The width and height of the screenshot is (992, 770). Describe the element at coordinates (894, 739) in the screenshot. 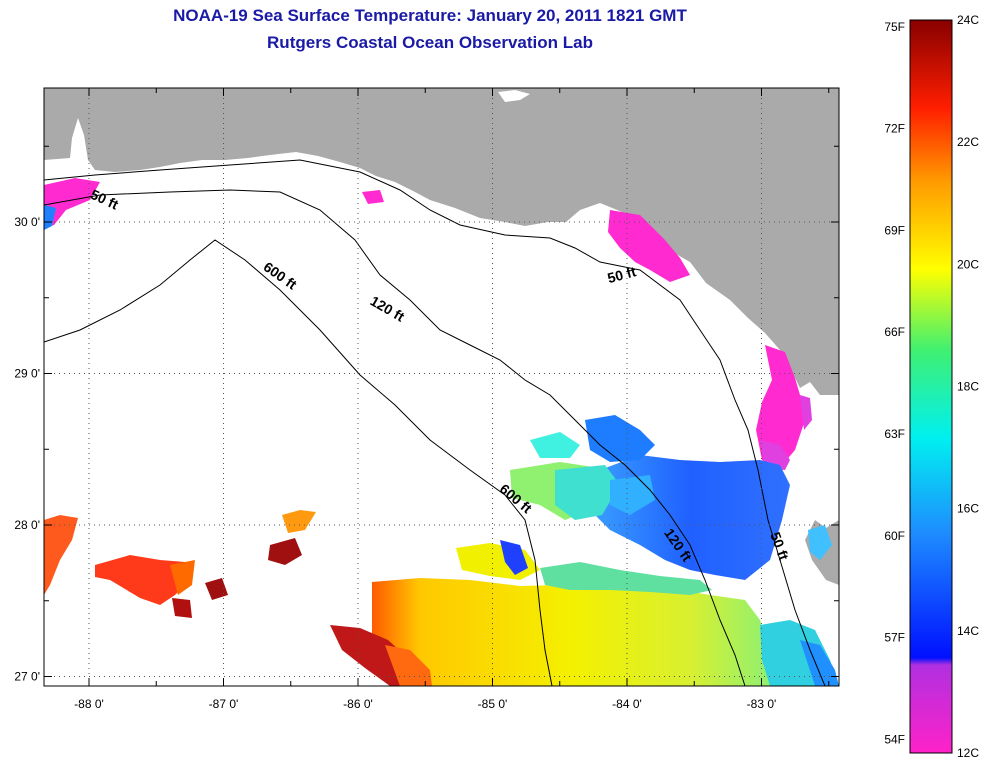

I see `colorbar-f-label: 54F` at that location.